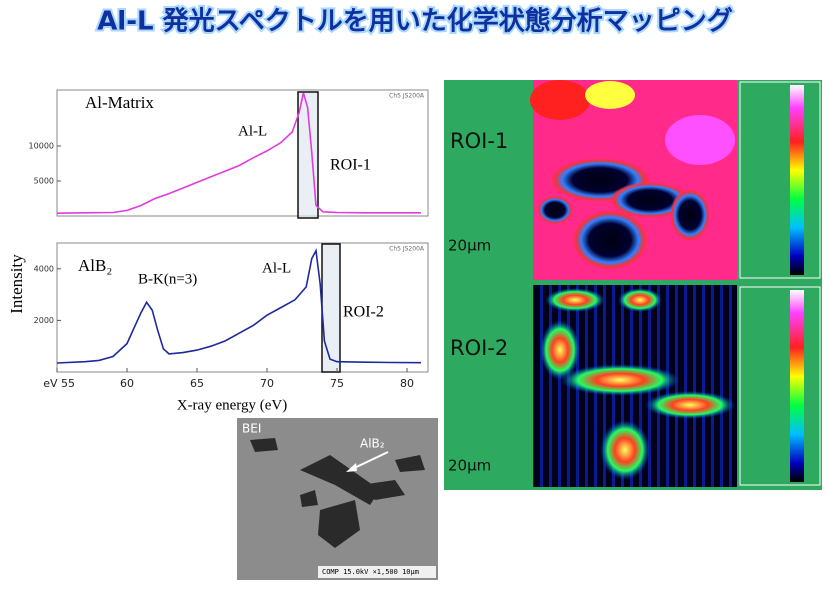 The height and width of the screenshot is (609, 830). I want to click on x-tick-label: 80, so click(407, 383).